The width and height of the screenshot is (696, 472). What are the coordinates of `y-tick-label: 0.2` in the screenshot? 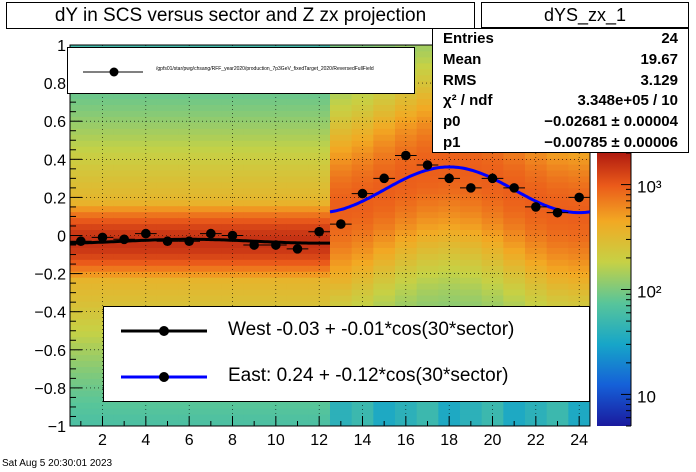 It's located at (55, 198).